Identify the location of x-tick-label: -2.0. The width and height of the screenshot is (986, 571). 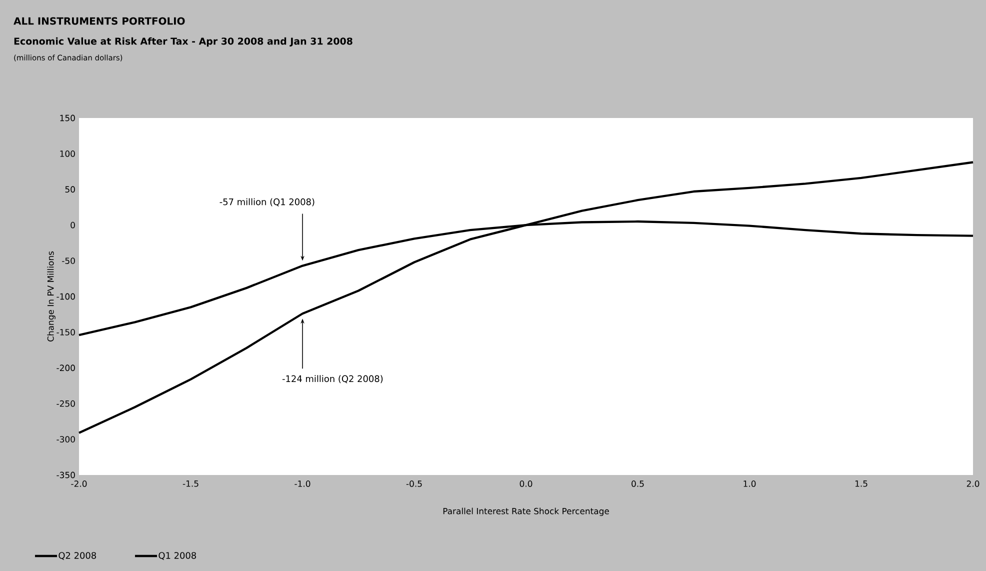
(79, 483).